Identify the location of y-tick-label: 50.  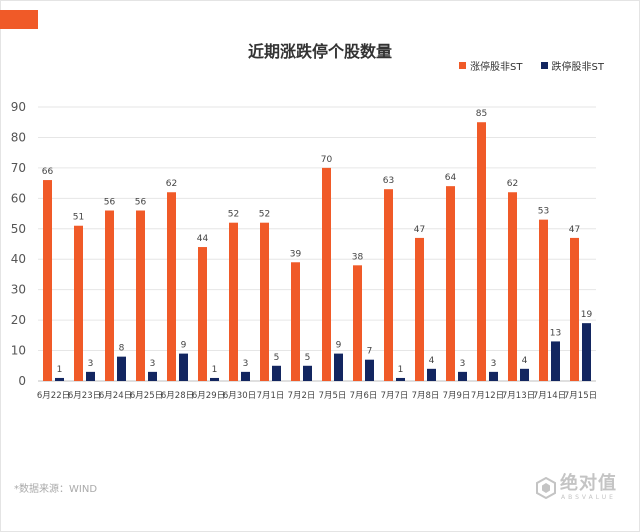
(18, 229).